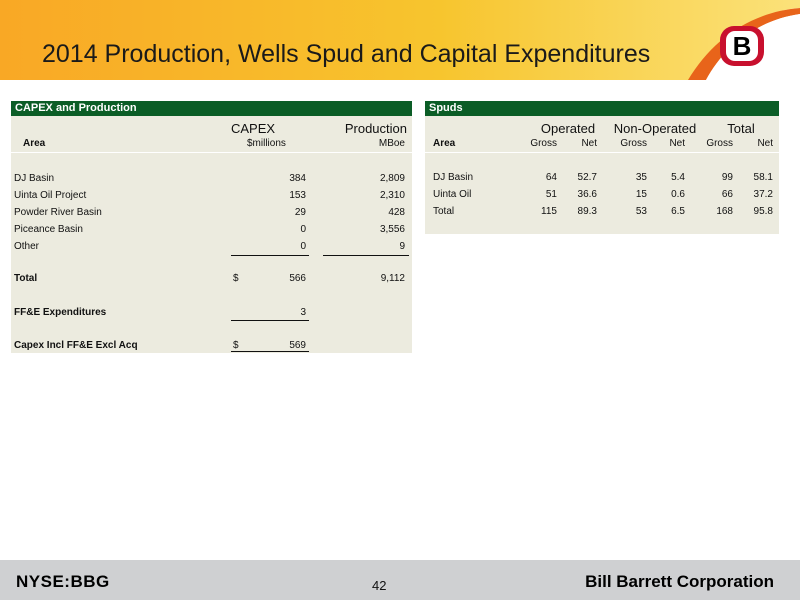 This screenshot has height=600, width=800. Describe the element at coordinates (270, 351) in the screenshot. I see `capex-incl-rule` at that location.